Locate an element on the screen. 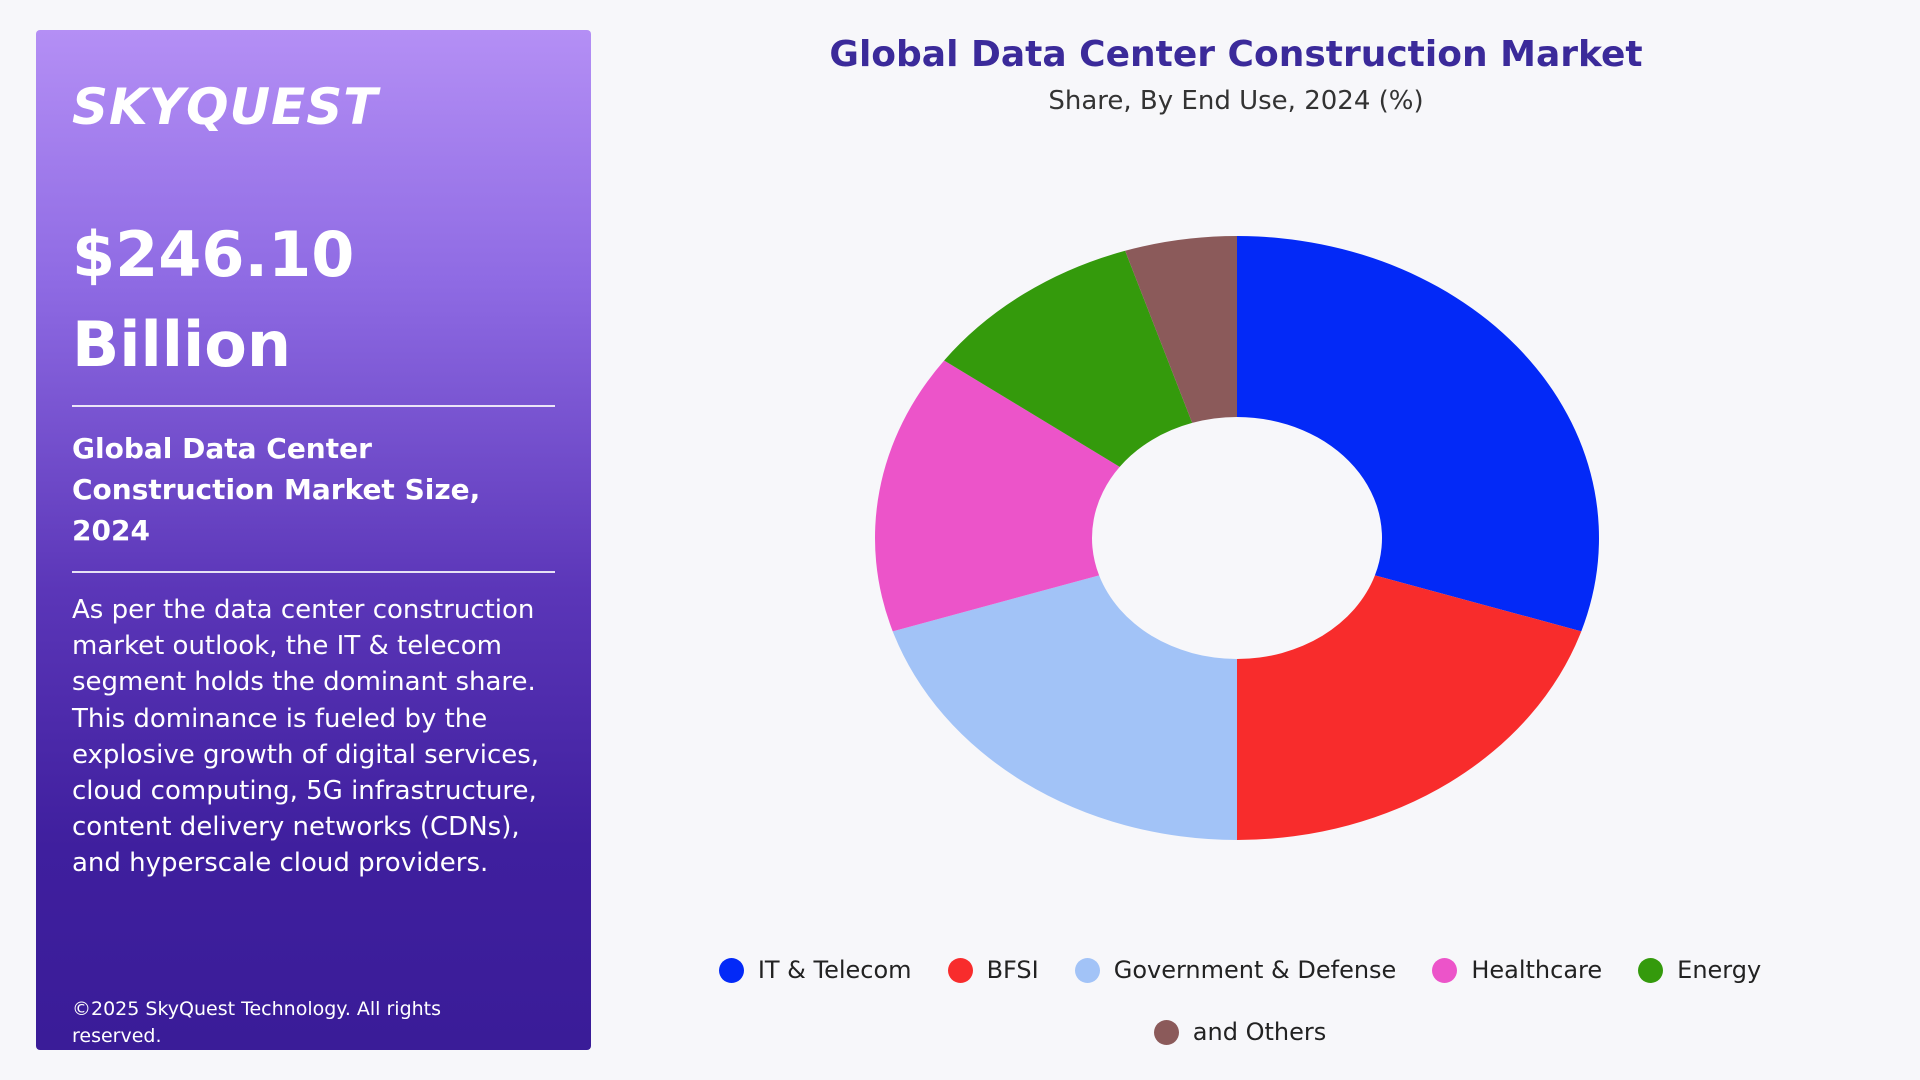  market-size-amount: $246.10 is located at coordinates (213, 254).